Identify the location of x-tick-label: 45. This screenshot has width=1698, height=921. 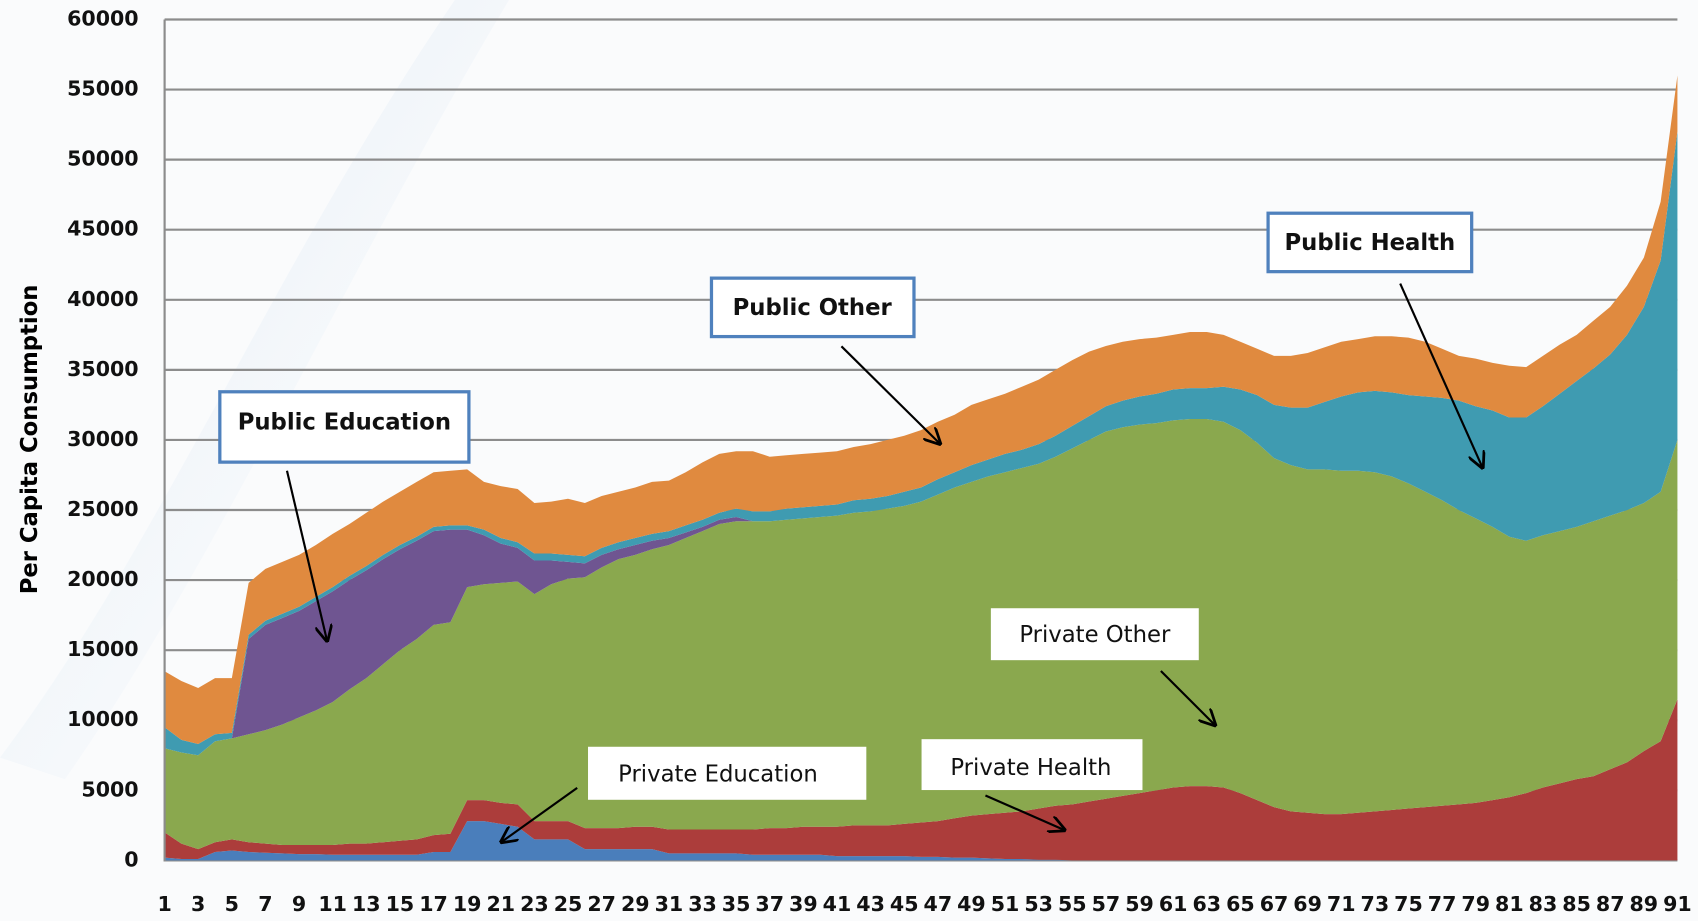
(904, 904).